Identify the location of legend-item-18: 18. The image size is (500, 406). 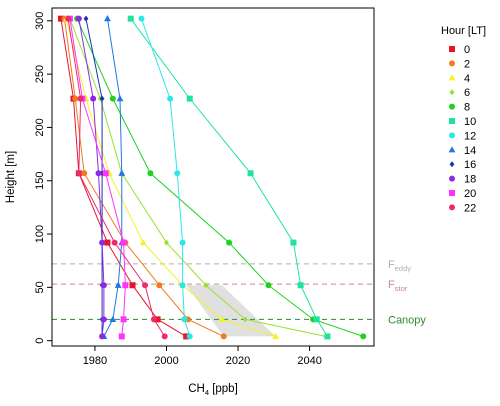
(462, 180).